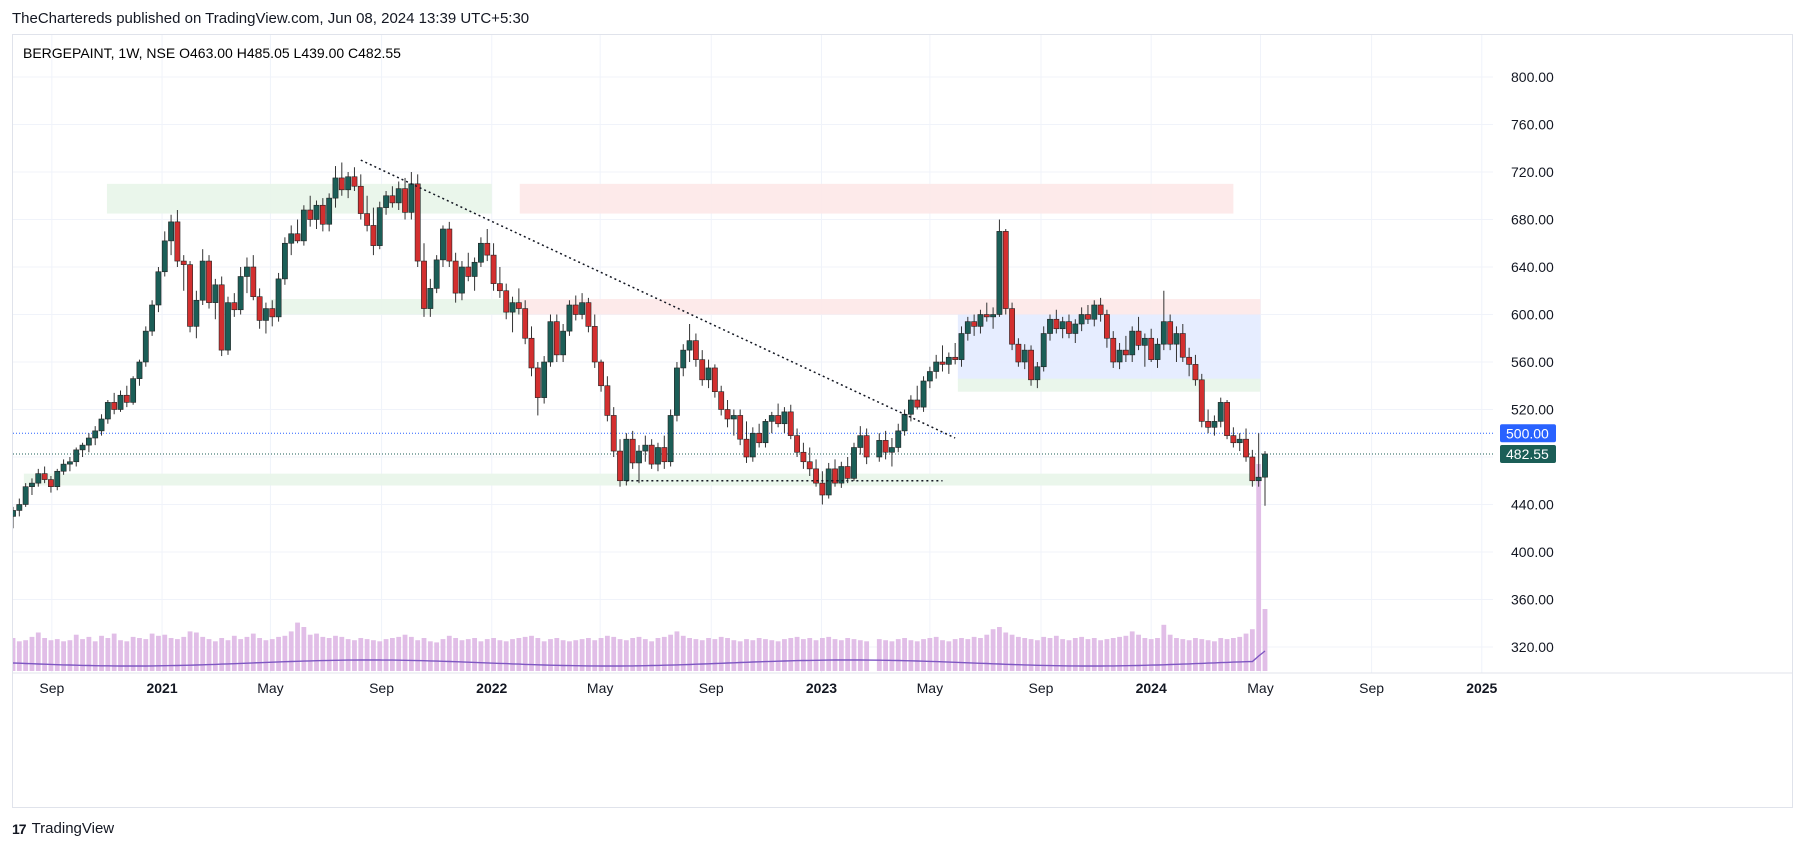  Describe the element at coordinates (1532, 600) in the screenshot. I see `y-tick-label: 360.00` at that location.